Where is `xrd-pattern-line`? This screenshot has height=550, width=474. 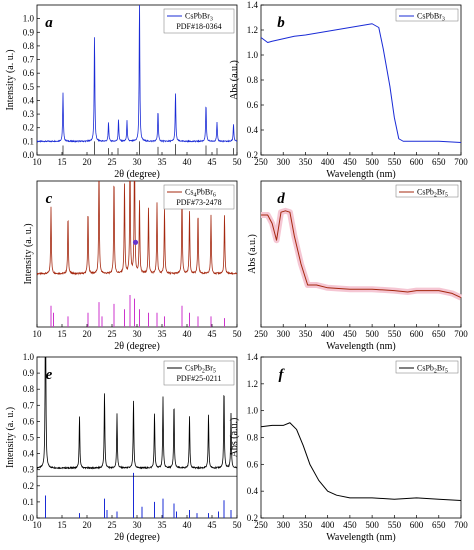 xrd-pattern-line is located at coordinates (137, 74).